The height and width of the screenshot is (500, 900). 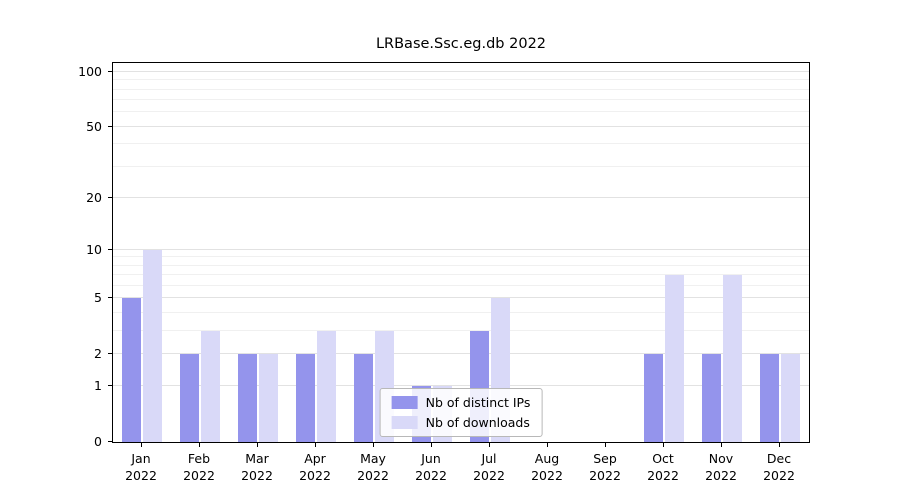 I want to click on x-tick-month: Apr, so click(x=315, y=458).